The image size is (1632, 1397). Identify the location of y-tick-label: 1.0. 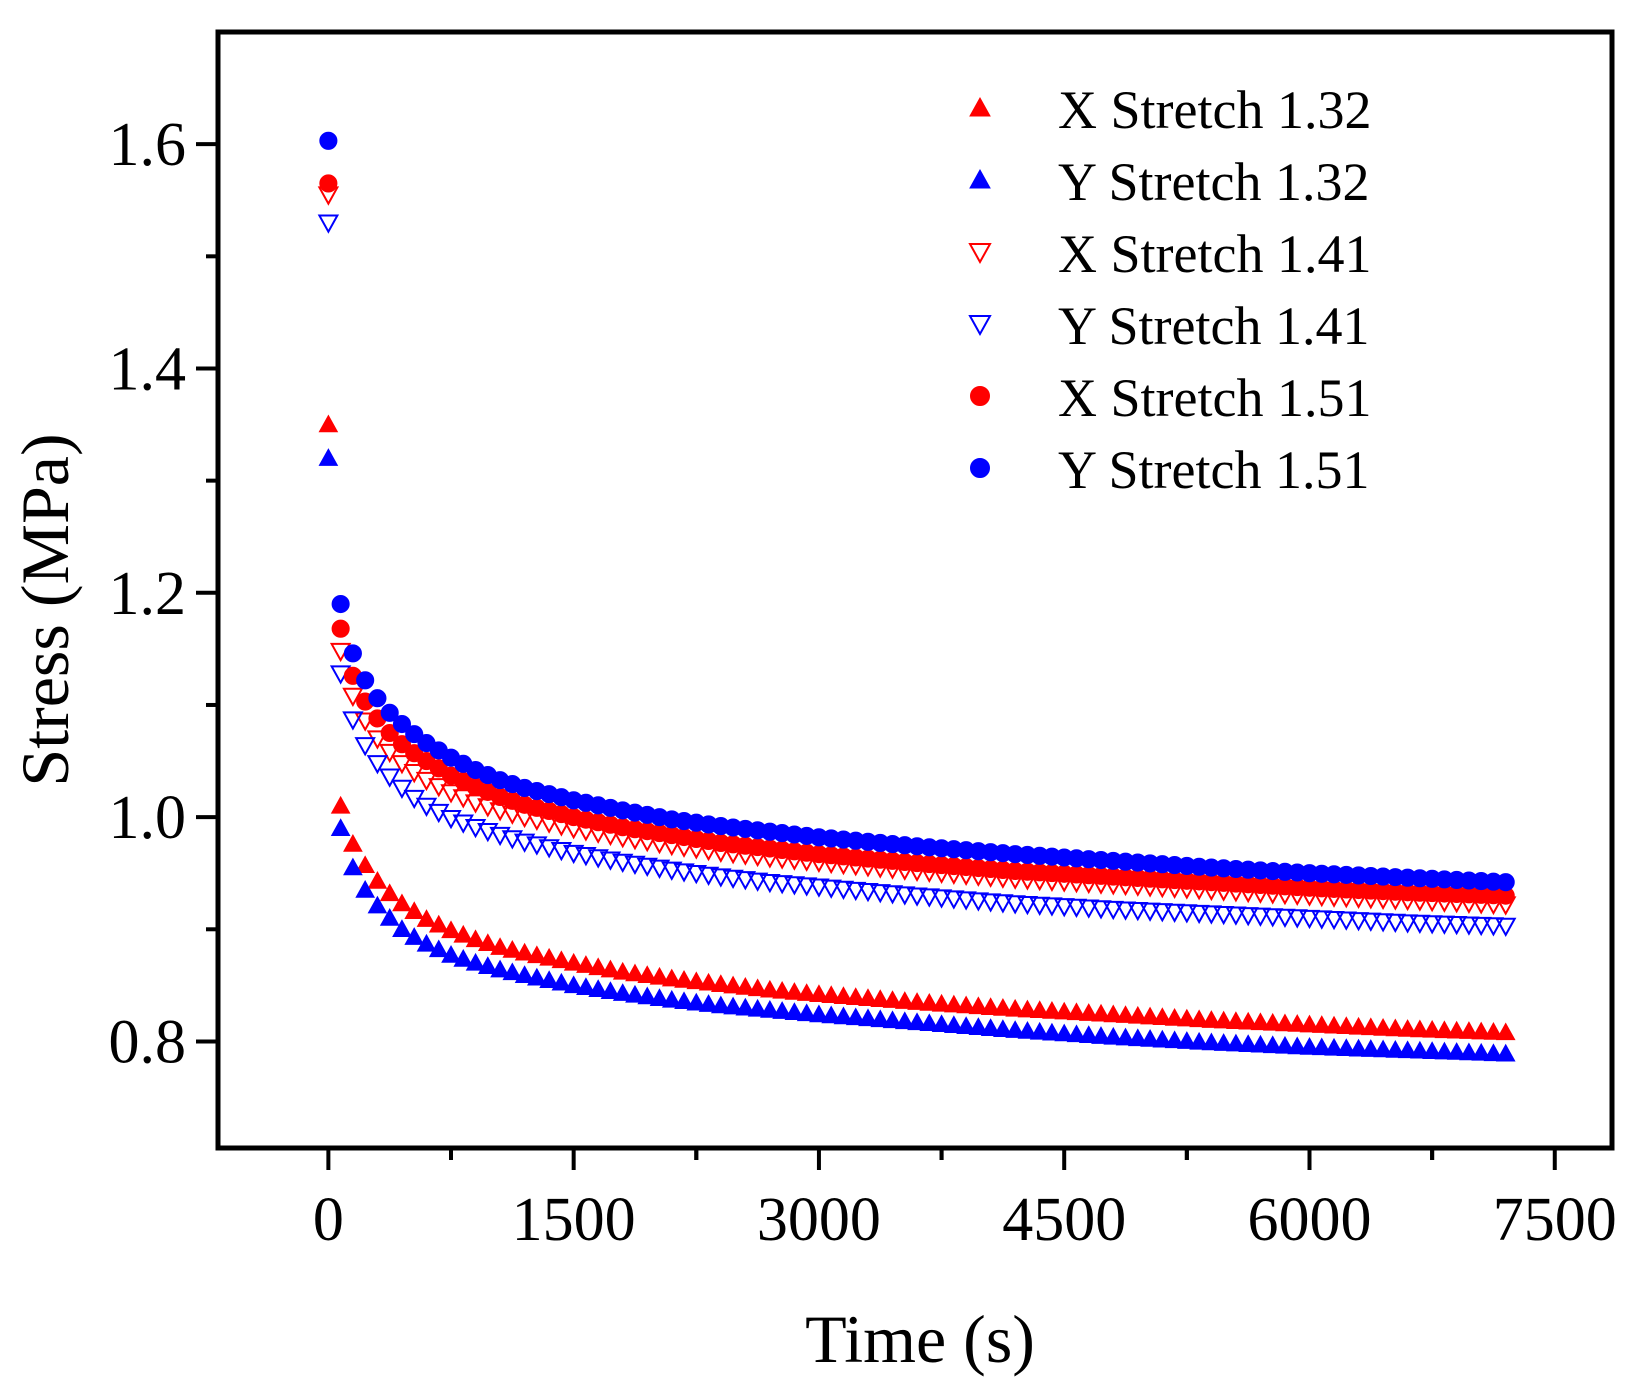
(148, 818).